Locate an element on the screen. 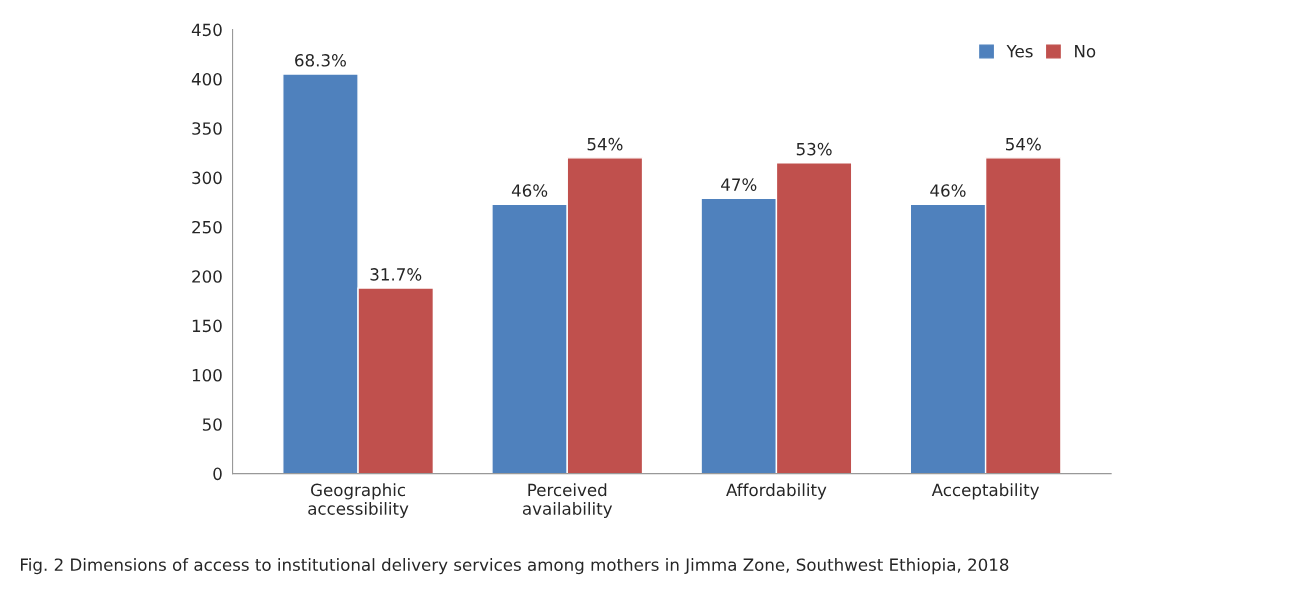  y-tick-label: 250 is located at coordinates (207, 227).